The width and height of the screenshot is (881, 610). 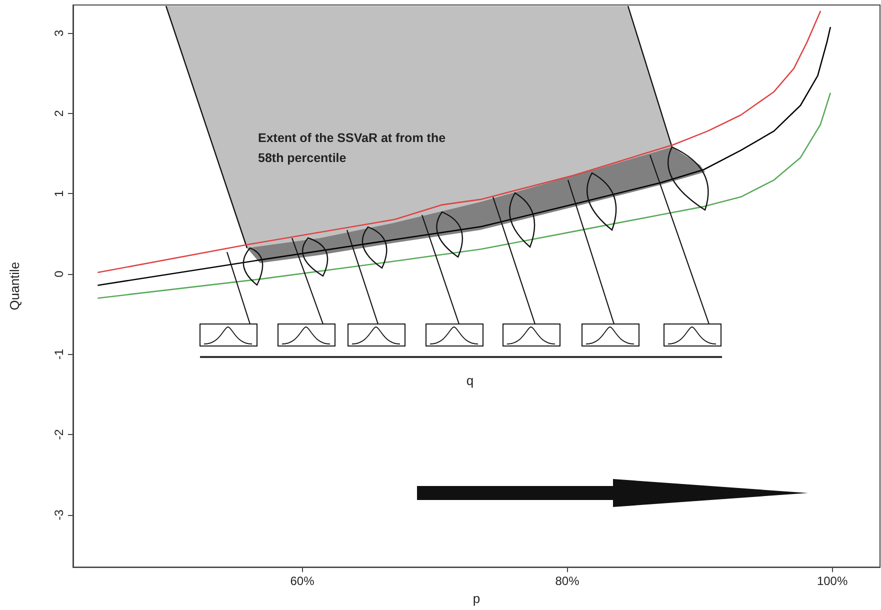 I want to click on x-tick-label: 80%, so click(x=567, y=581).